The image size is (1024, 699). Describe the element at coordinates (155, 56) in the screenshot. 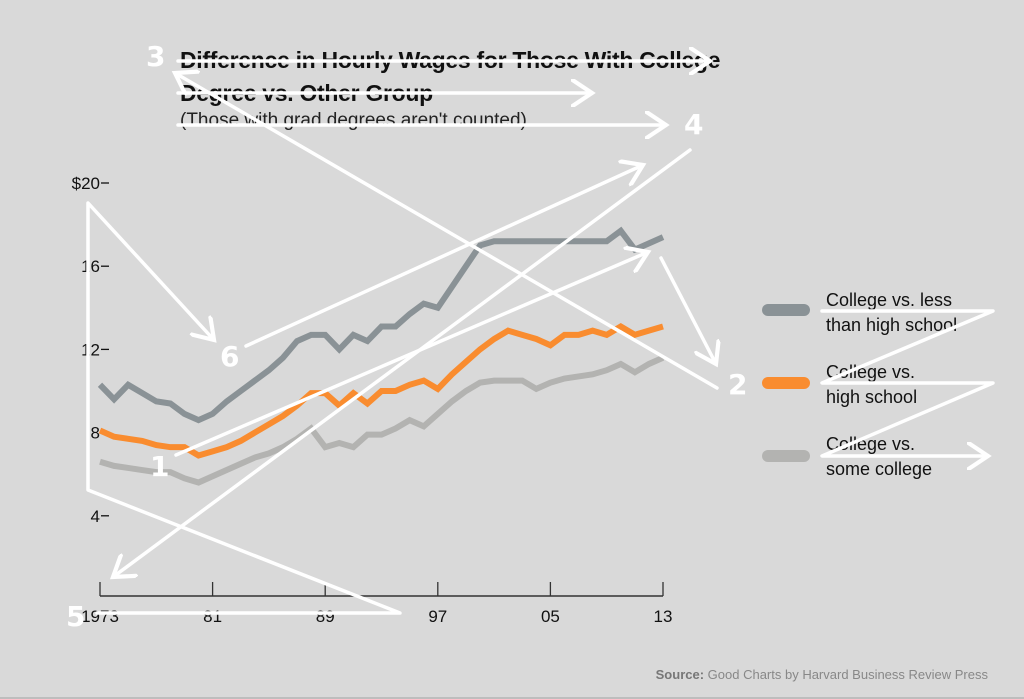

I see `annotation-number: 3` at that location.